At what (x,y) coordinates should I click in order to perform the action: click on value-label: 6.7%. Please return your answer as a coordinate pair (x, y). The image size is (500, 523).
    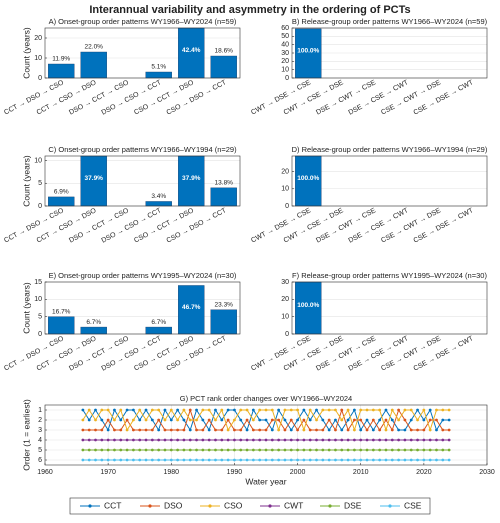
    Looking at the image, I should click on (93, 322).